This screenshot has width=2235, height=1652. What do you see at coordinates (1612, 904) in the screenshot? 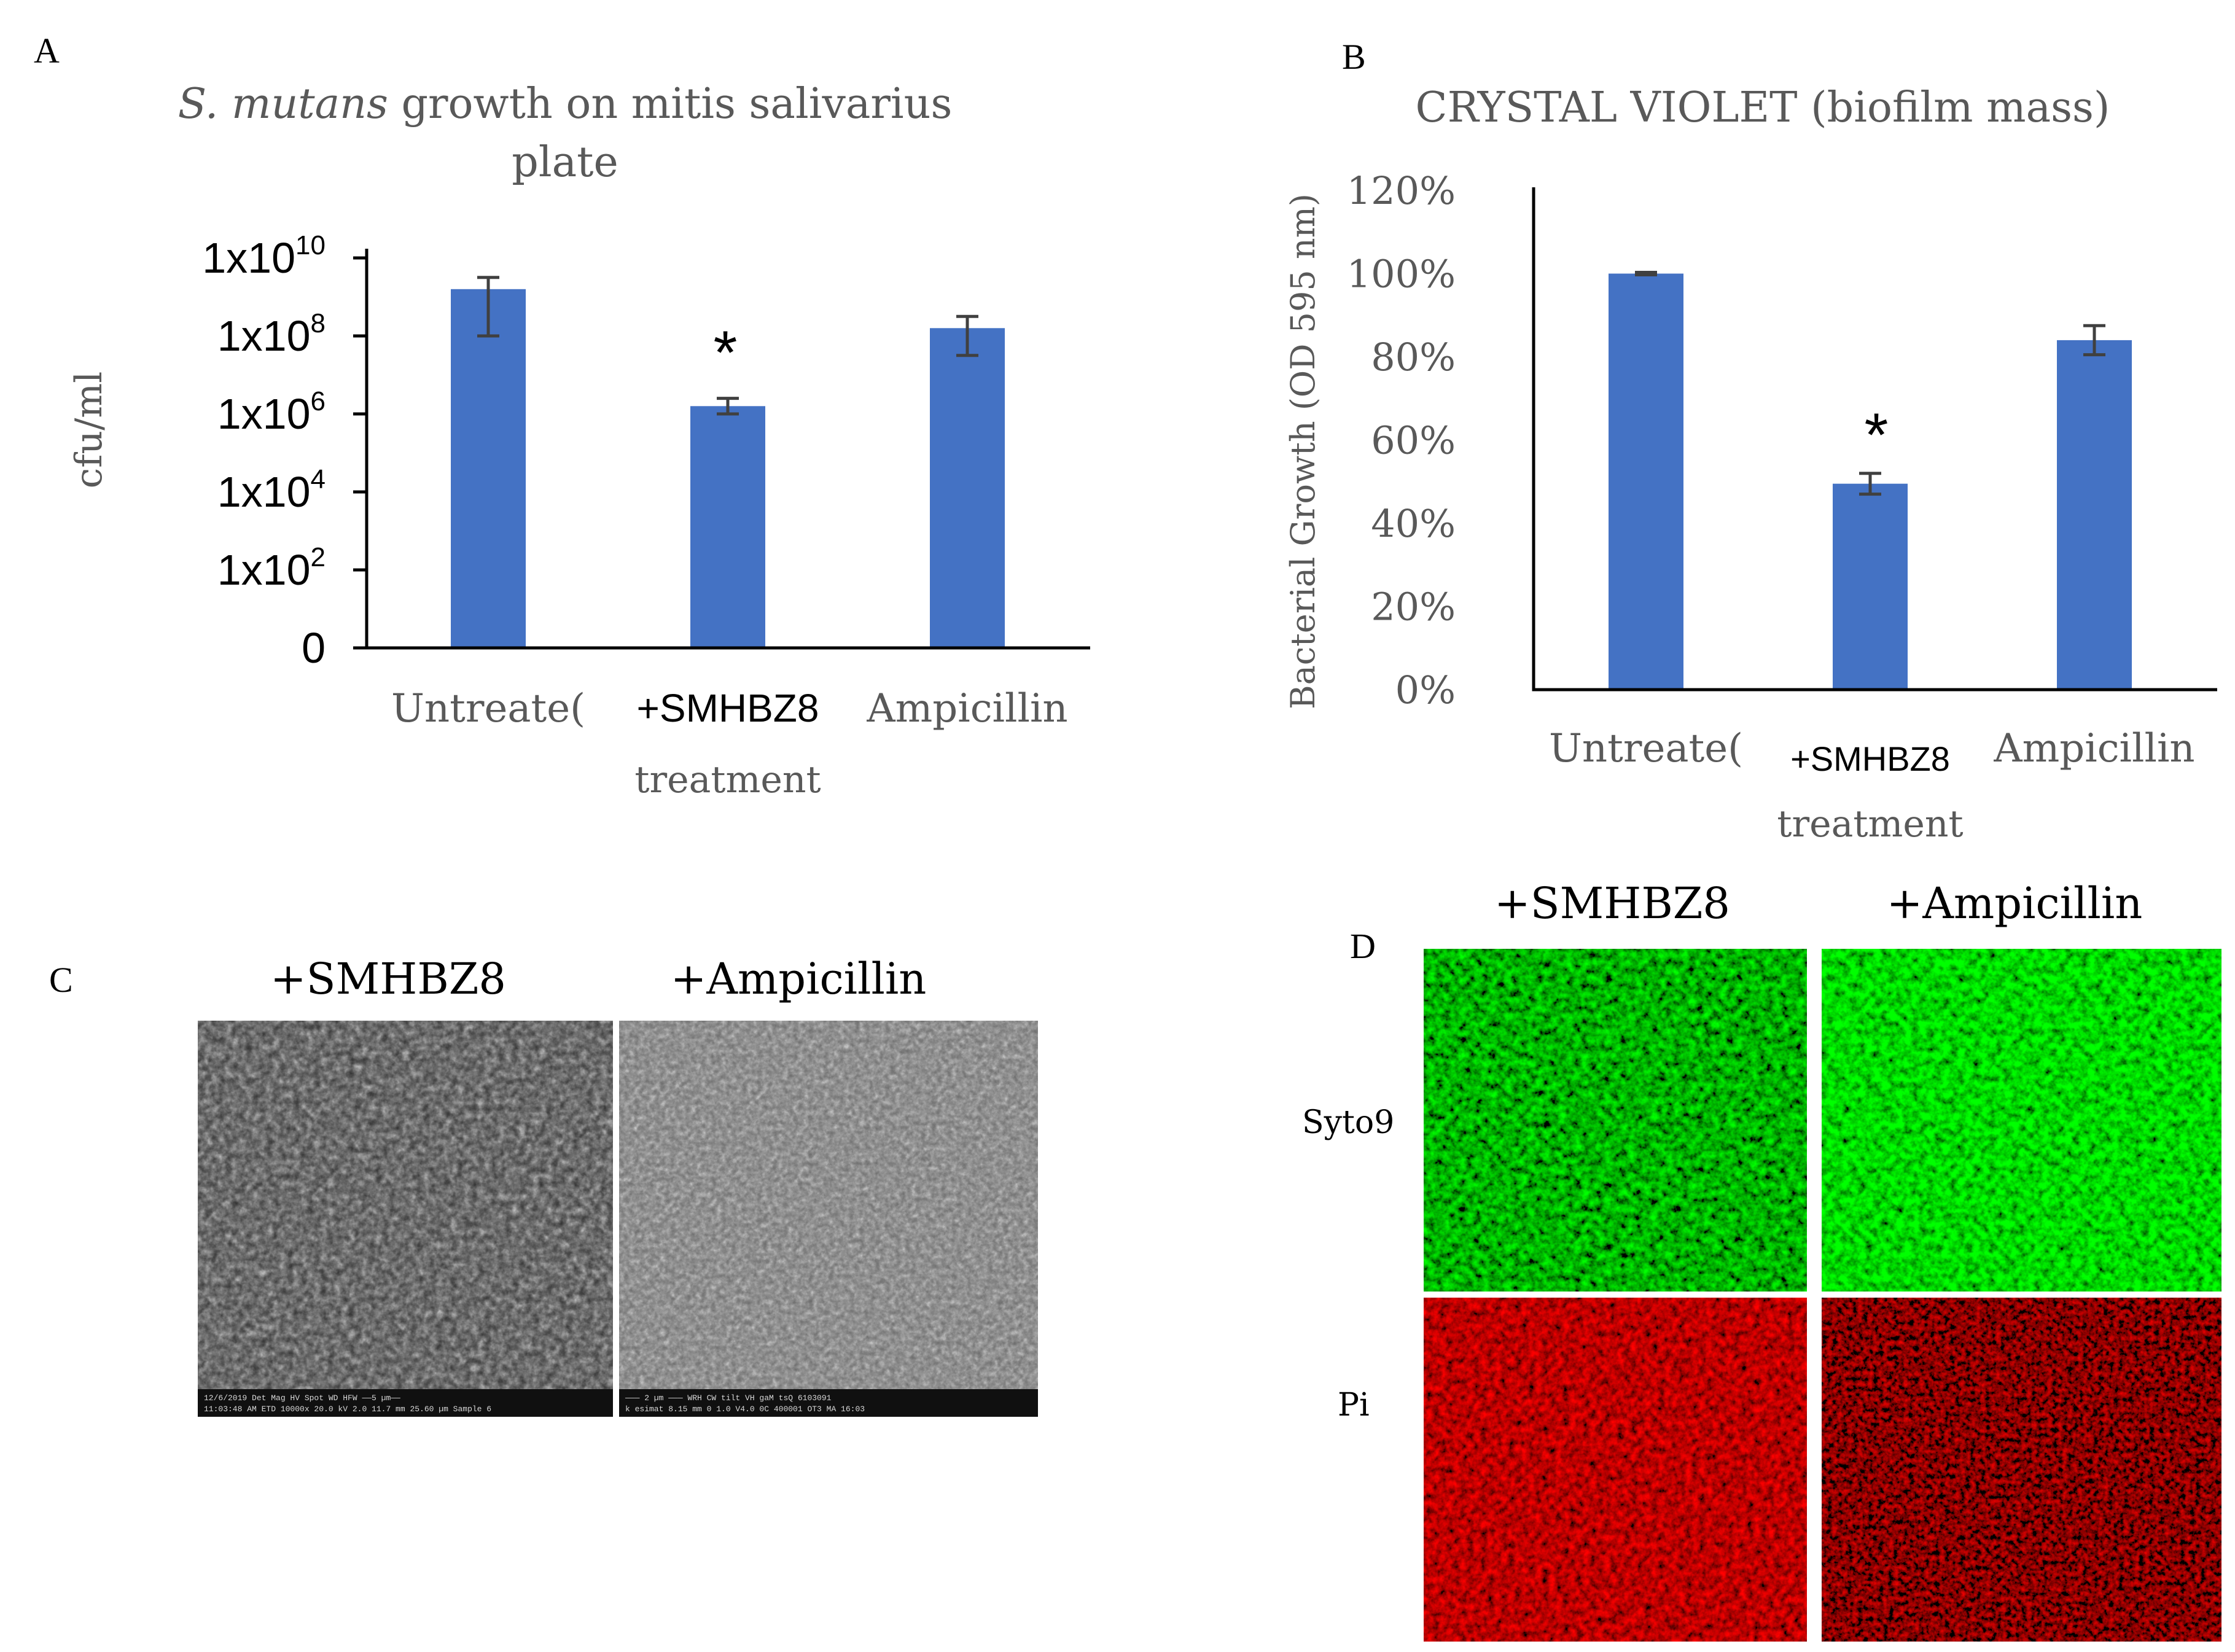
I see `confocal-col-label-smhbz8: +SMHBZ8` at bounding box center [1612, 904].